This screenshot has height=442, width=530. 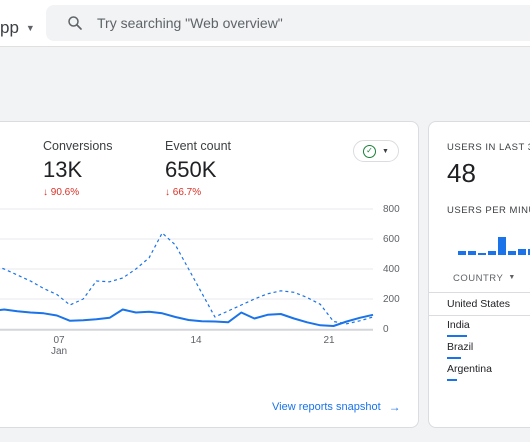 I want to click on series-line-previous, so click(x=187, y=278).